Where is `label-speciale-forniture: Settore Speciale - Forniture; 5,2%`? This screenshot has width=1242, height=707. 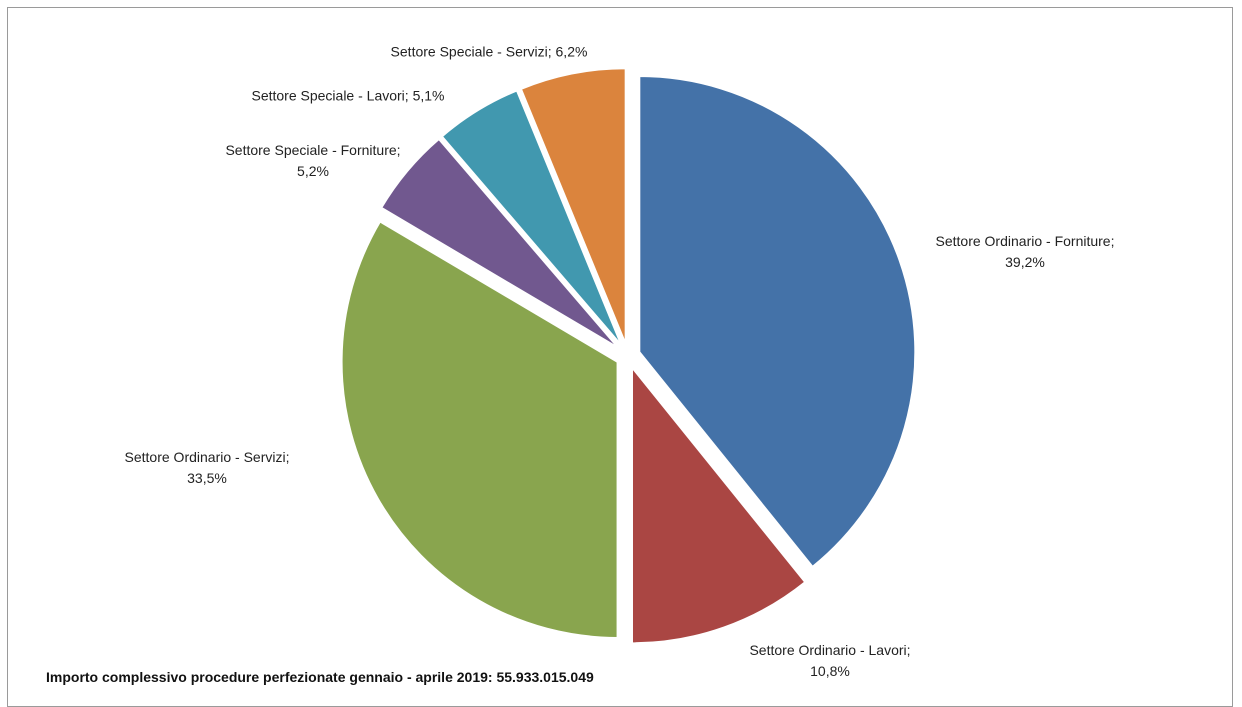
label-speciale-forniture: Settore Speciale - Forniture; 5,2% is located at coordinates (313, 160).